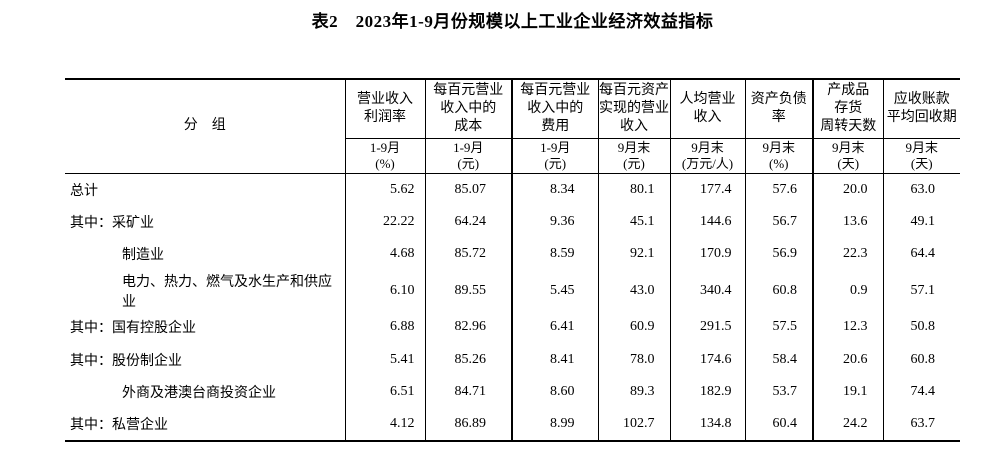  I want to click on value-cell: 64.4, so click(921, 254).